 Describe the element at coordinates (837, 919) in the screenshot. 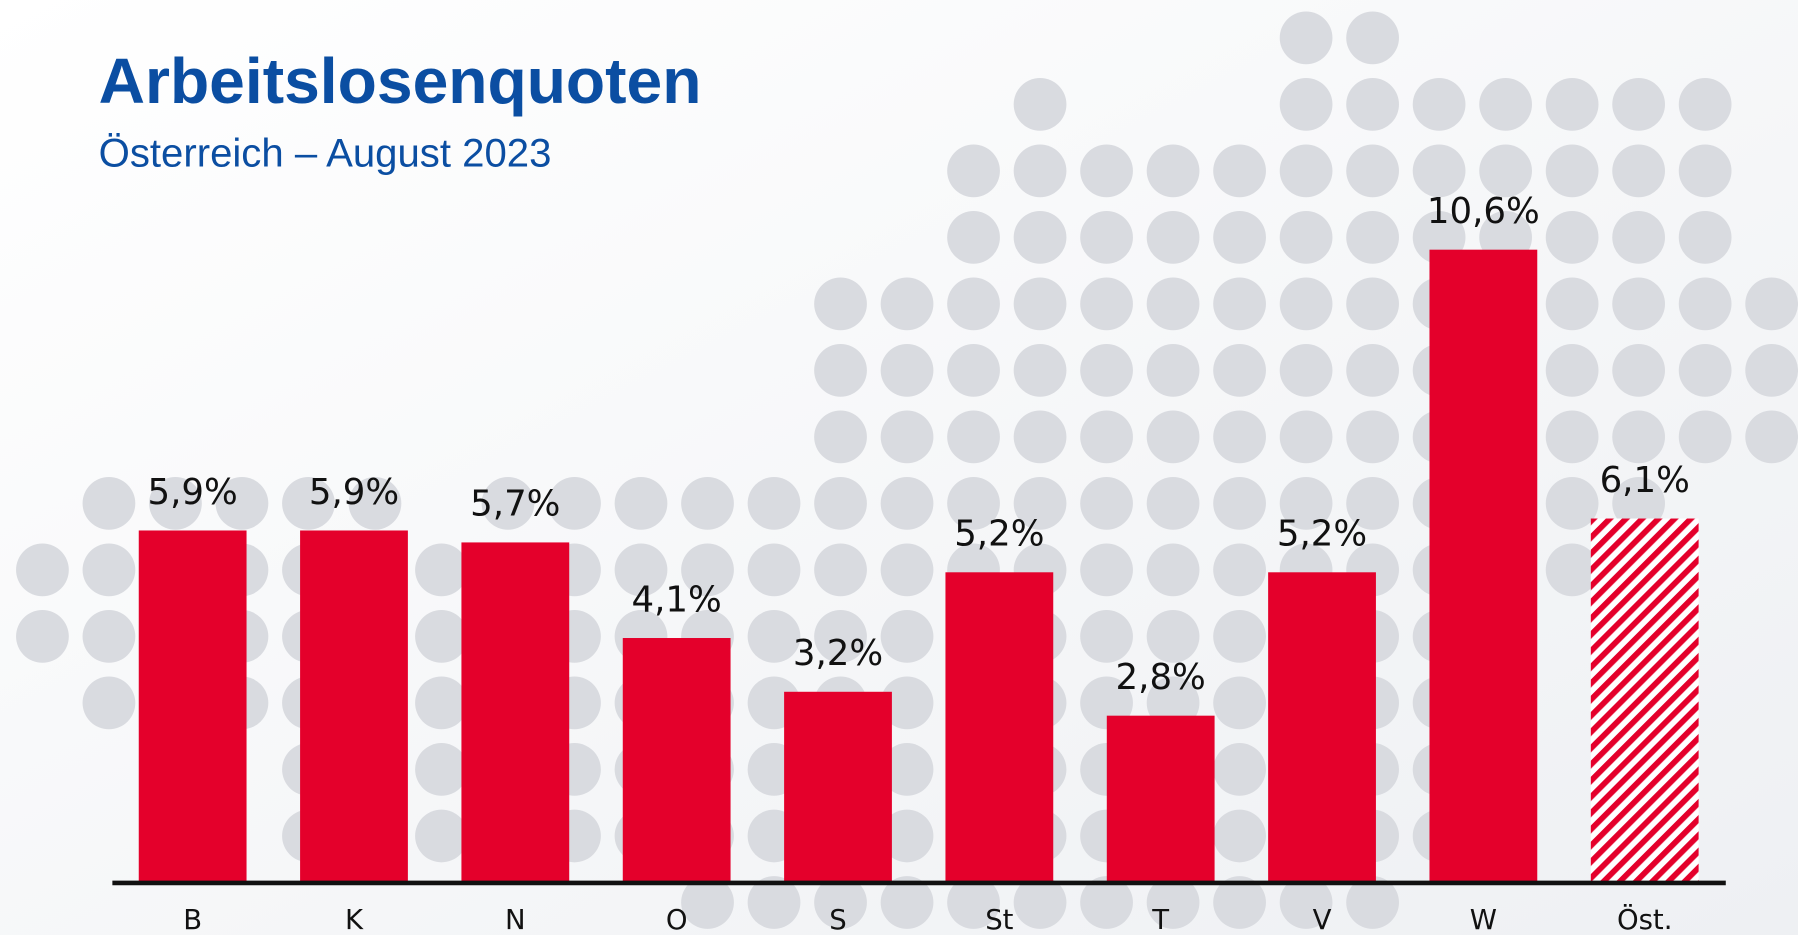

I see `x-tick-label: S` at that location.